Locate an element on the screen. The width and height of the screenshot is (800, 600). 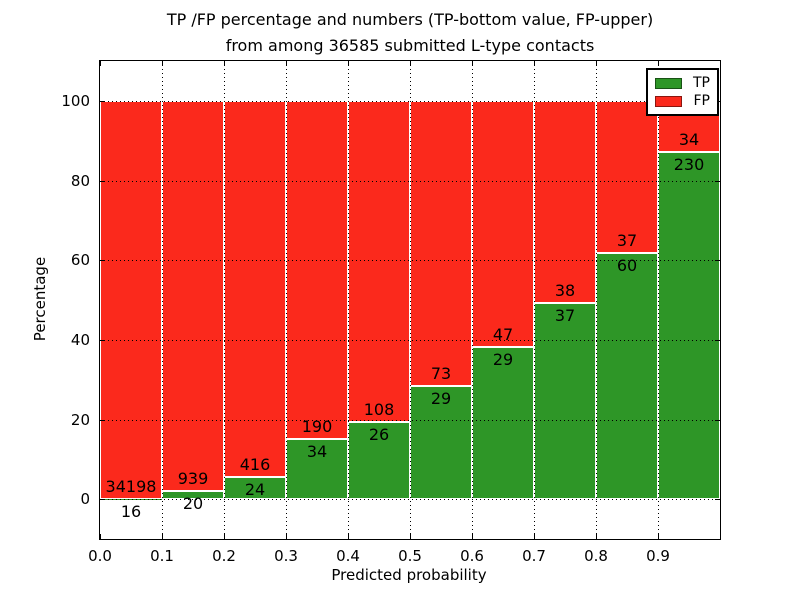
x-tick-label: 0.6 is located at coordinates (472, 556).